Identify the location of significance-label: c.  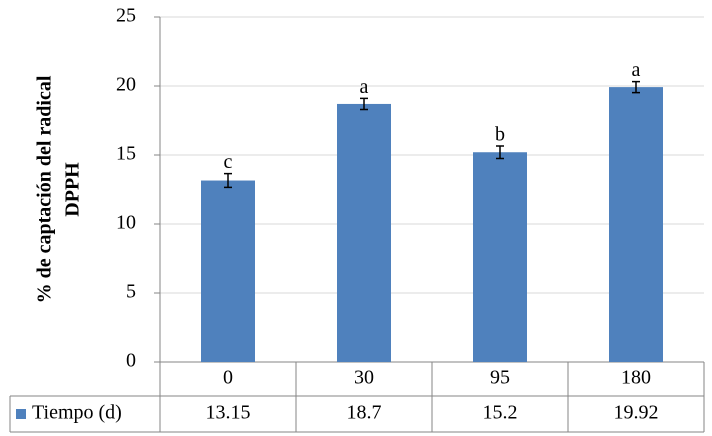
(228, 162).